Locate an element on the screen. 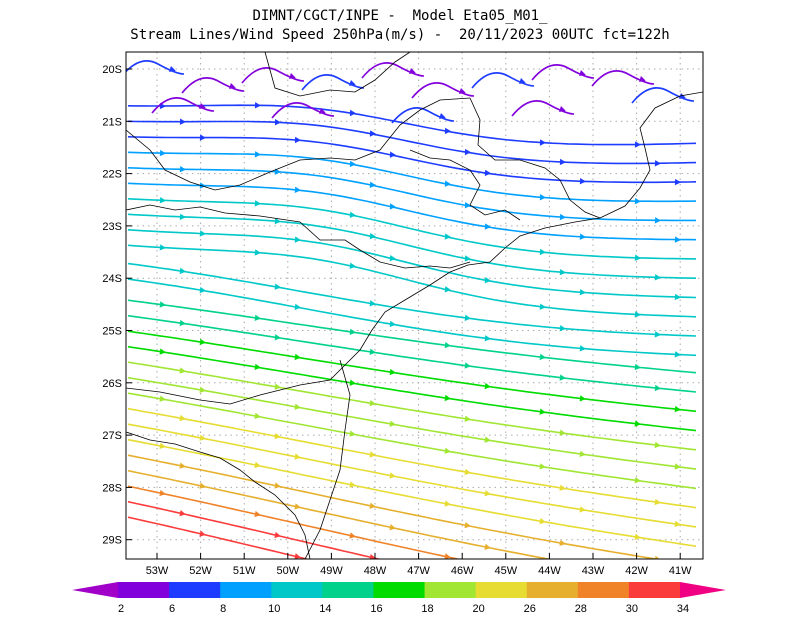 The image size is (800, 618). longitude-labels: 53W 52W 51W 50W 49W 48W 47W 46W 45W 44W 43W 42W 41W is located at coordinates (419, 565).